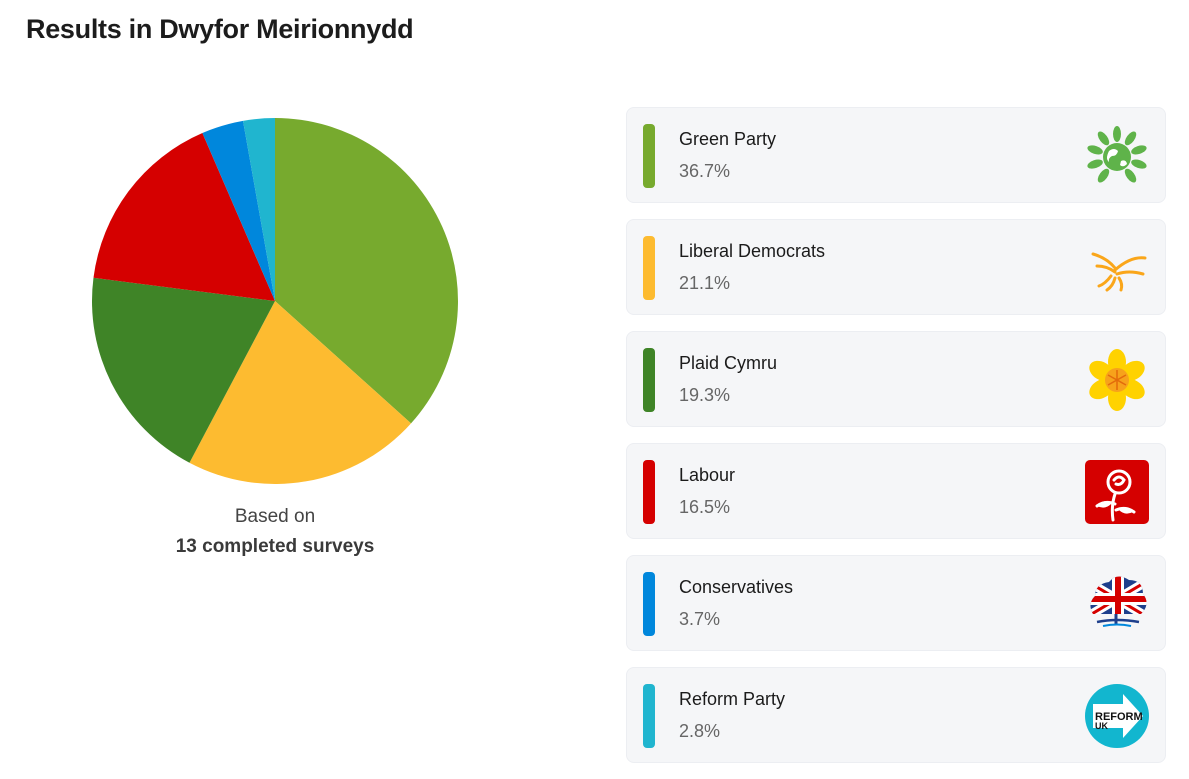 The image size is (1189, 779). What do you see at coordinates (259, 209) in the screenshot?
I see `pie-slice-reform-party` at bounding box center [259, 209].